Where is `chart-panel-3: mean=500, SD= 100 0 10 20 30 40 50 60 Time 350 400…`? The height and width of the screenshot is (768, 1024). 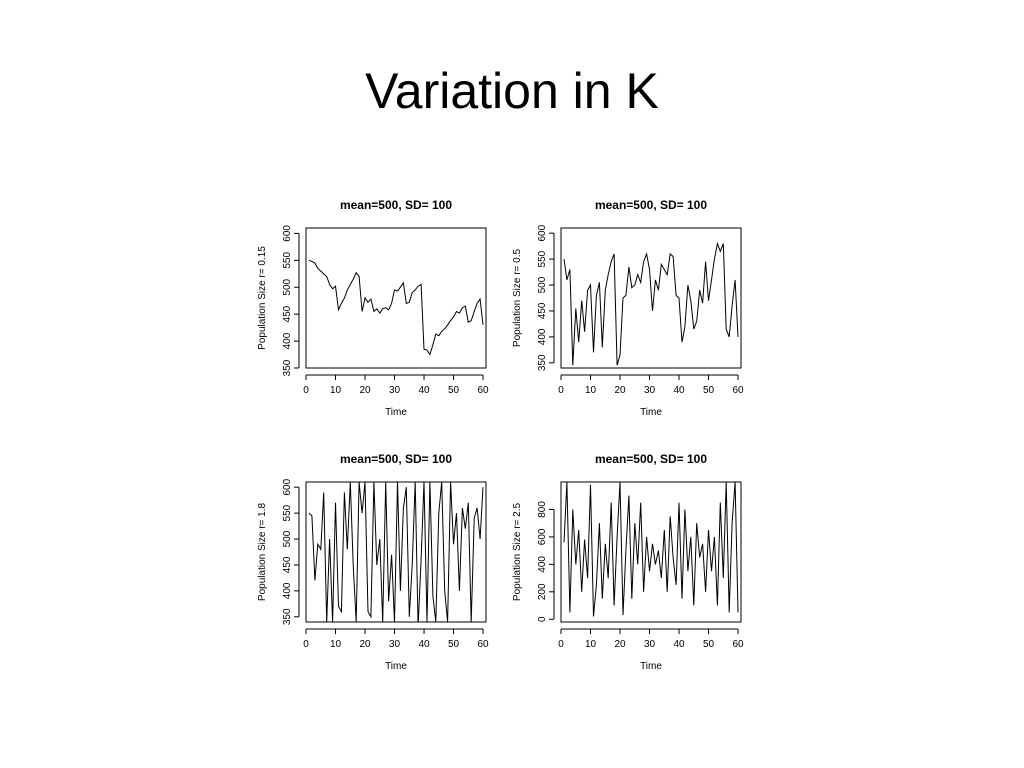
chart-panel-3: mean=500, SD= 100 0 10 20 30 40 50 60 Time 350 400… is located at coordinates (373, 562).